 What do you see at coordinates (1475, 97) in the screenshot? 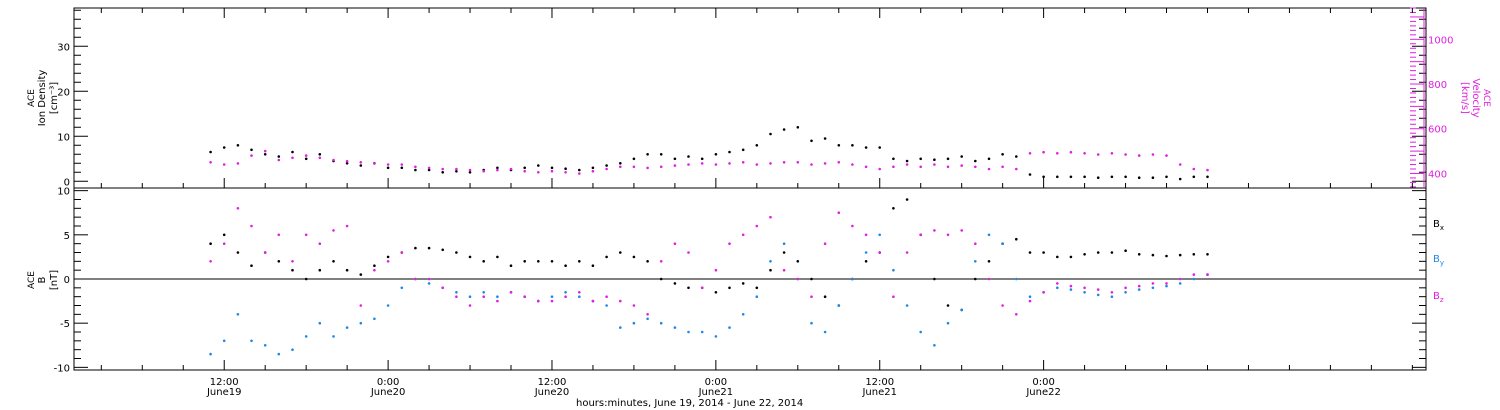
I see `top-right-ylabel: ACE Velocity [km/s]` at bounding box center [1475, 97].